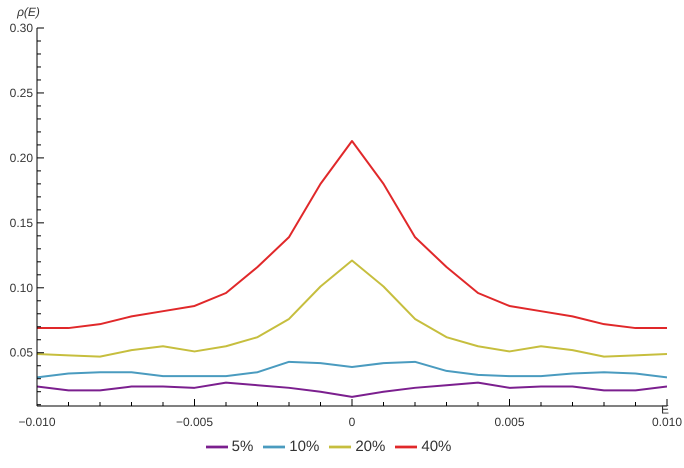 The image size is (684, 468). I want to click on legend-label: 20%, so click(370, 446).